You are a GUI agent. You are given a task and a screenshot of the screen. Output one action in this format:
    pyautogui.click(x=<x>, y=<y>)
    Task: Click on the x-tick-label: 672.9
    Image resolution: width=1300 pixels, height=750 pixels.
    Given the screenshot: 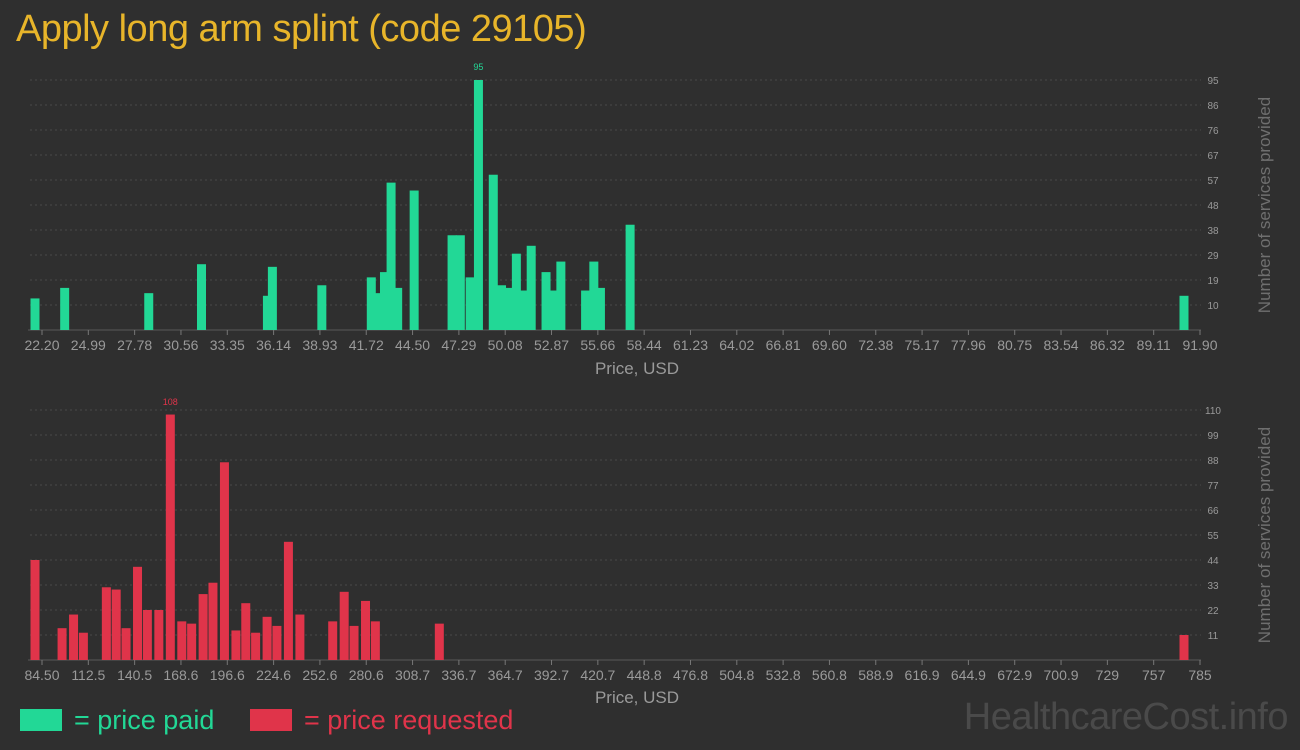 What is the action you would take?
    pyautogui.click(x=1014, y=675)
    